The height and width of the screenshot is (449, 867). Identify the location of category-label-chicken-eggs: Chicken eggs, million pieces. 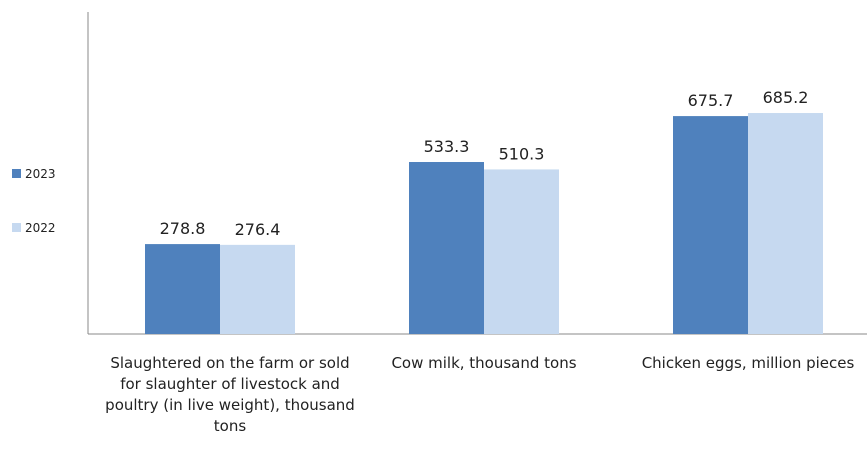
(748, 363).